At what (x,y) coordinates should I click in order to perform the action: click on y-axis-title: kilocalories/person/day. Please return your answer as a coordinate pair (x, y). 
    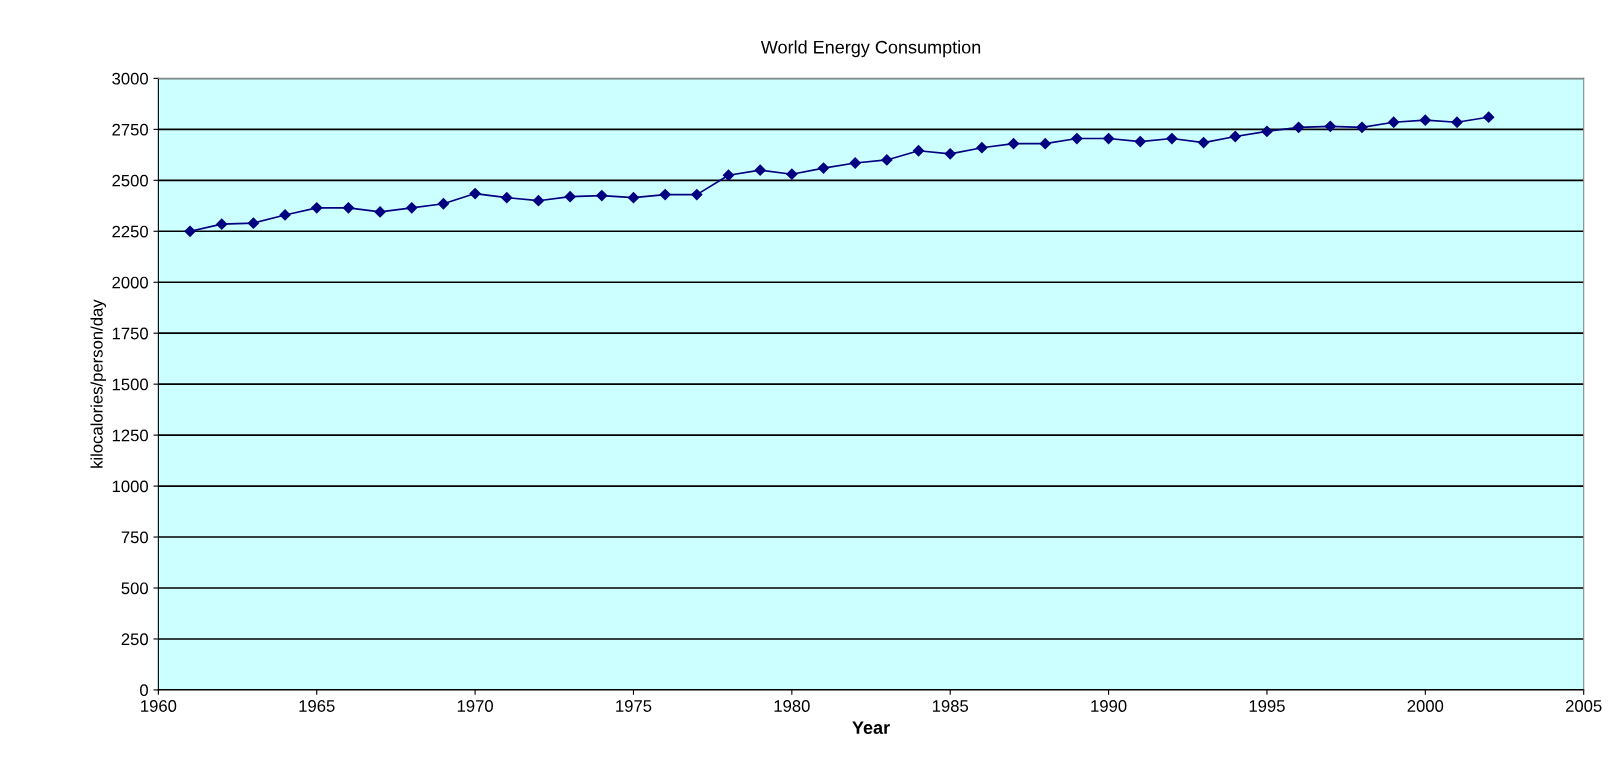
    Looking at the image, I should click on (98, 383).